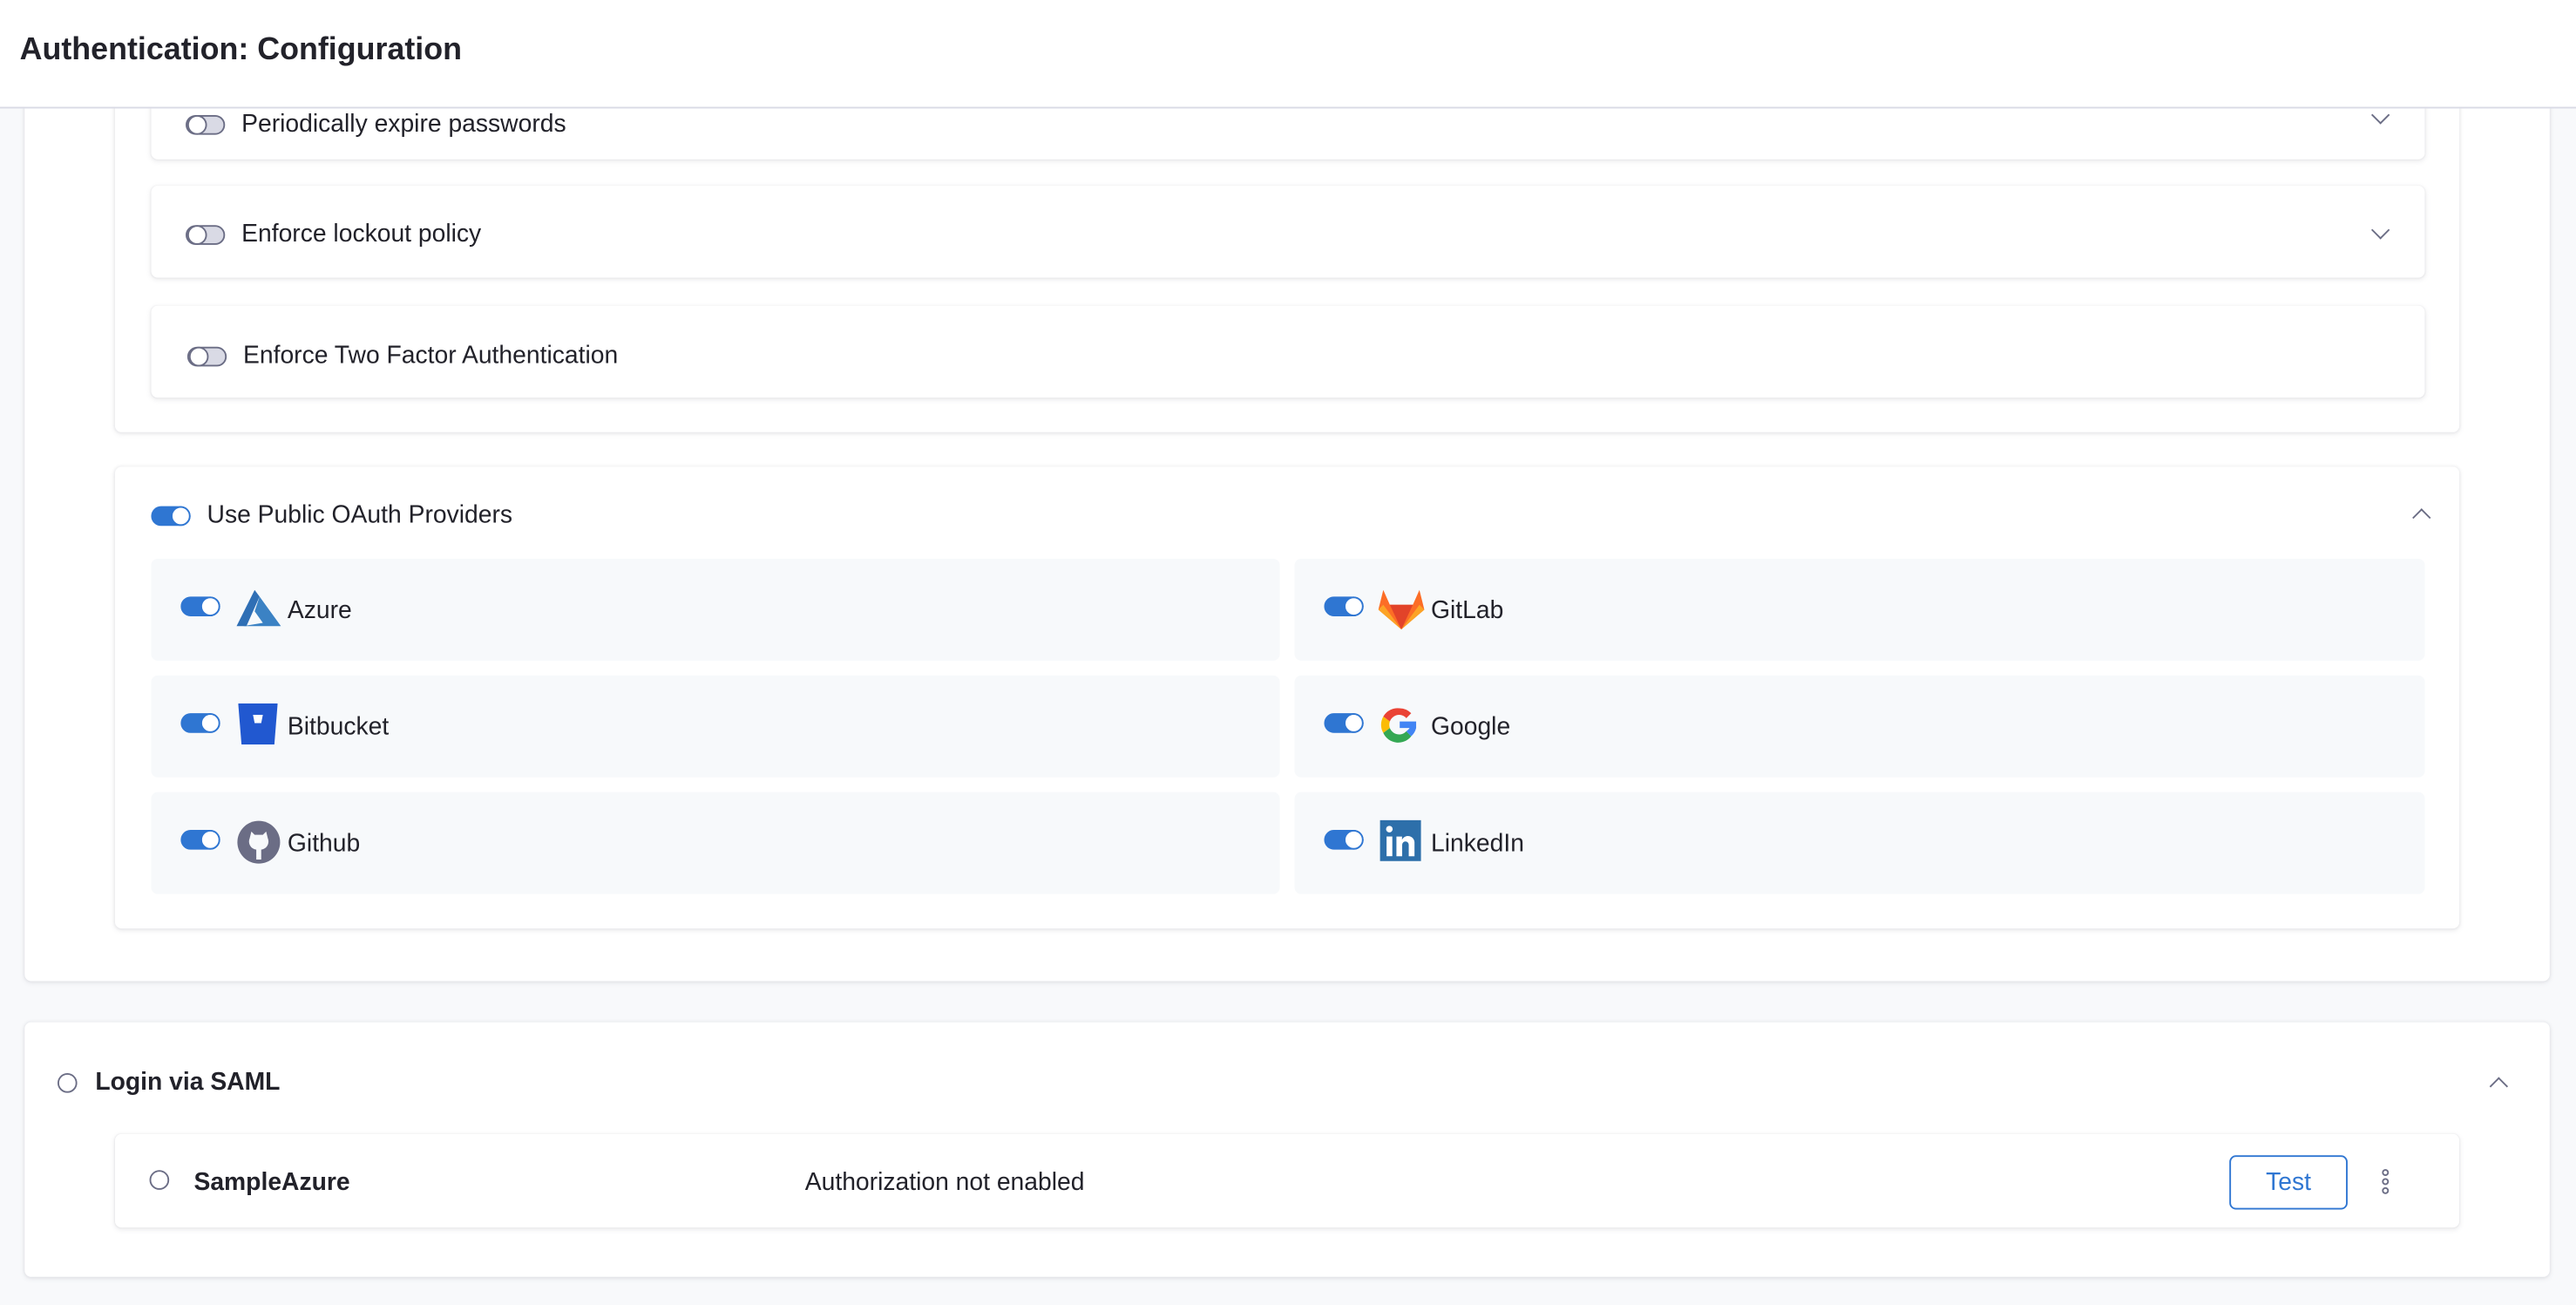 This screenshot has width=2576, height=1305. I want to click on provider-label: Github, so click(324, 844).